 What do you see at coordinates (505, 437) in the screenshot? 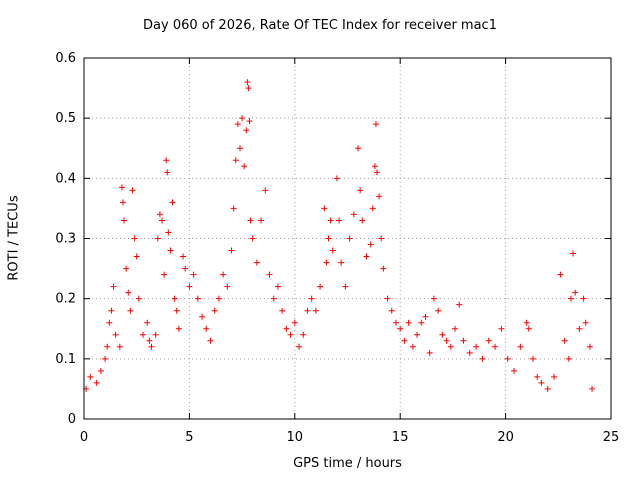
I see `x-tick-label: 20` at bounding box center [505, 437].